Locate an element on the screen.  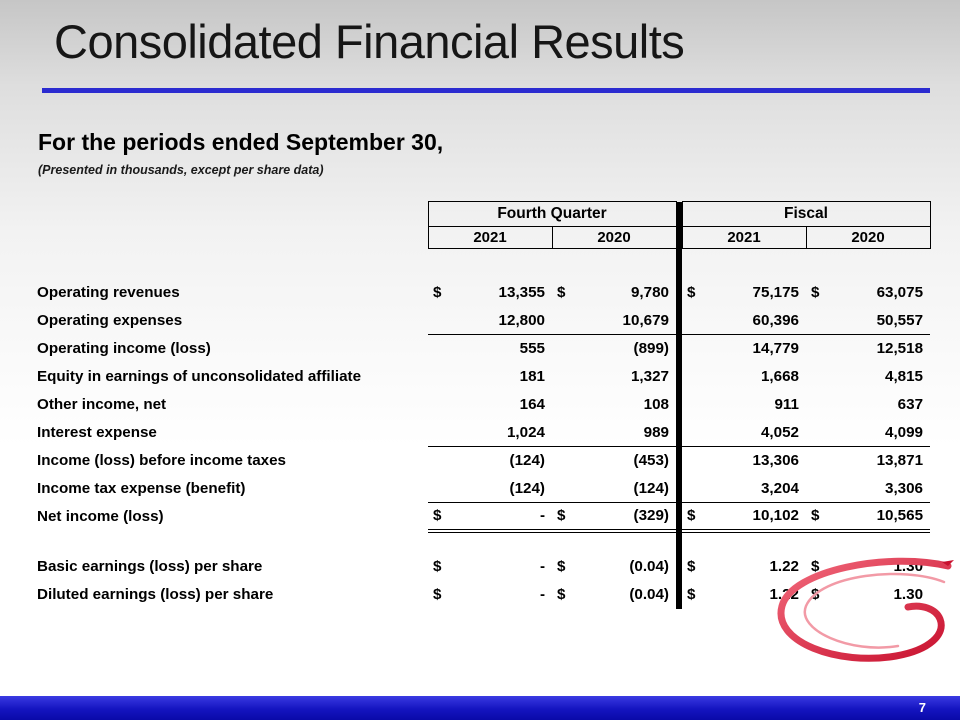
value-cell: $ (329) is located at coordinates (614, 517).